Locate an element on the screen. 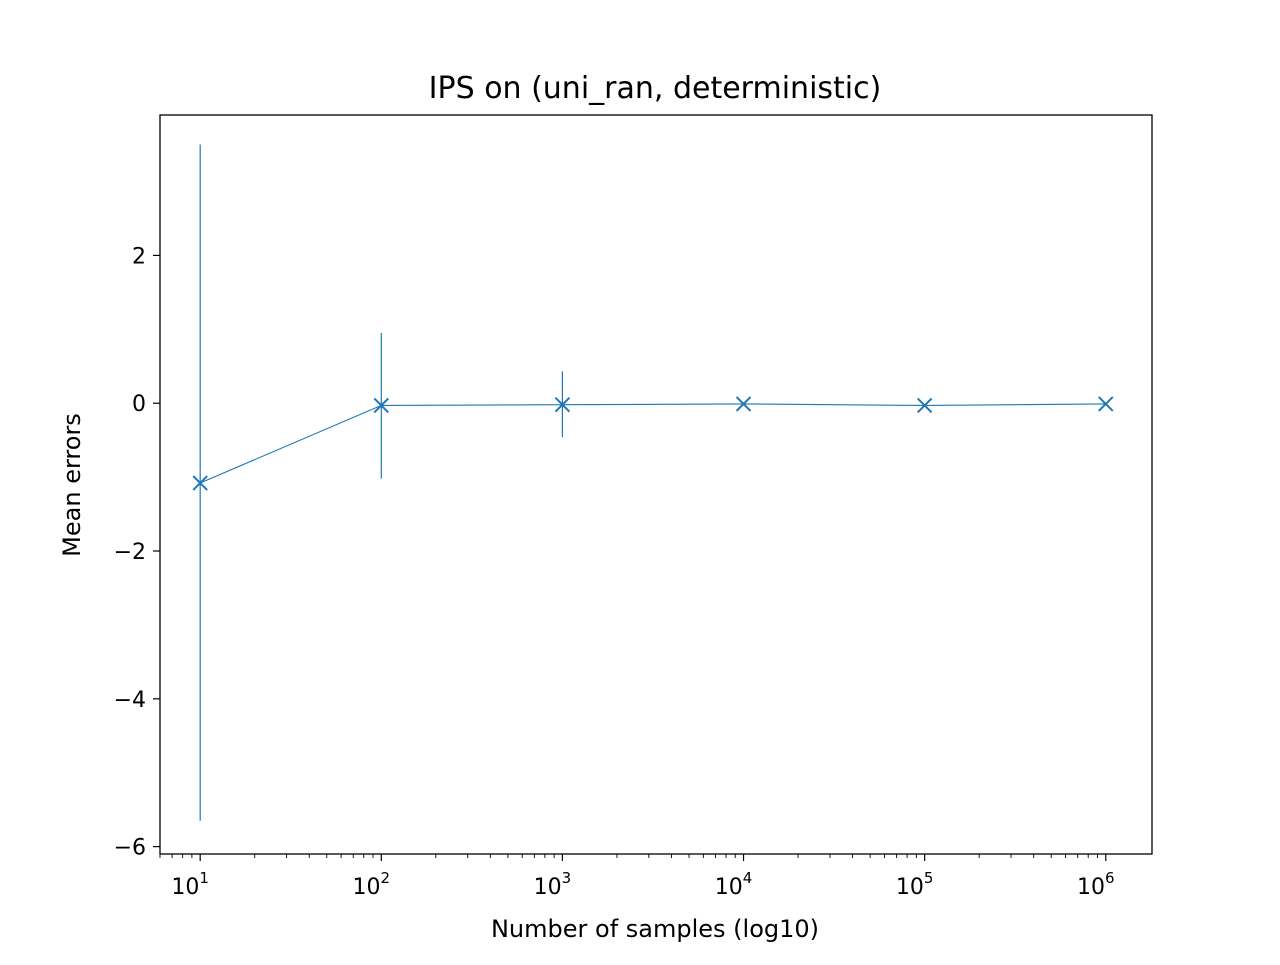  y-tick-label: −6 is located at coordinates (130, 848).